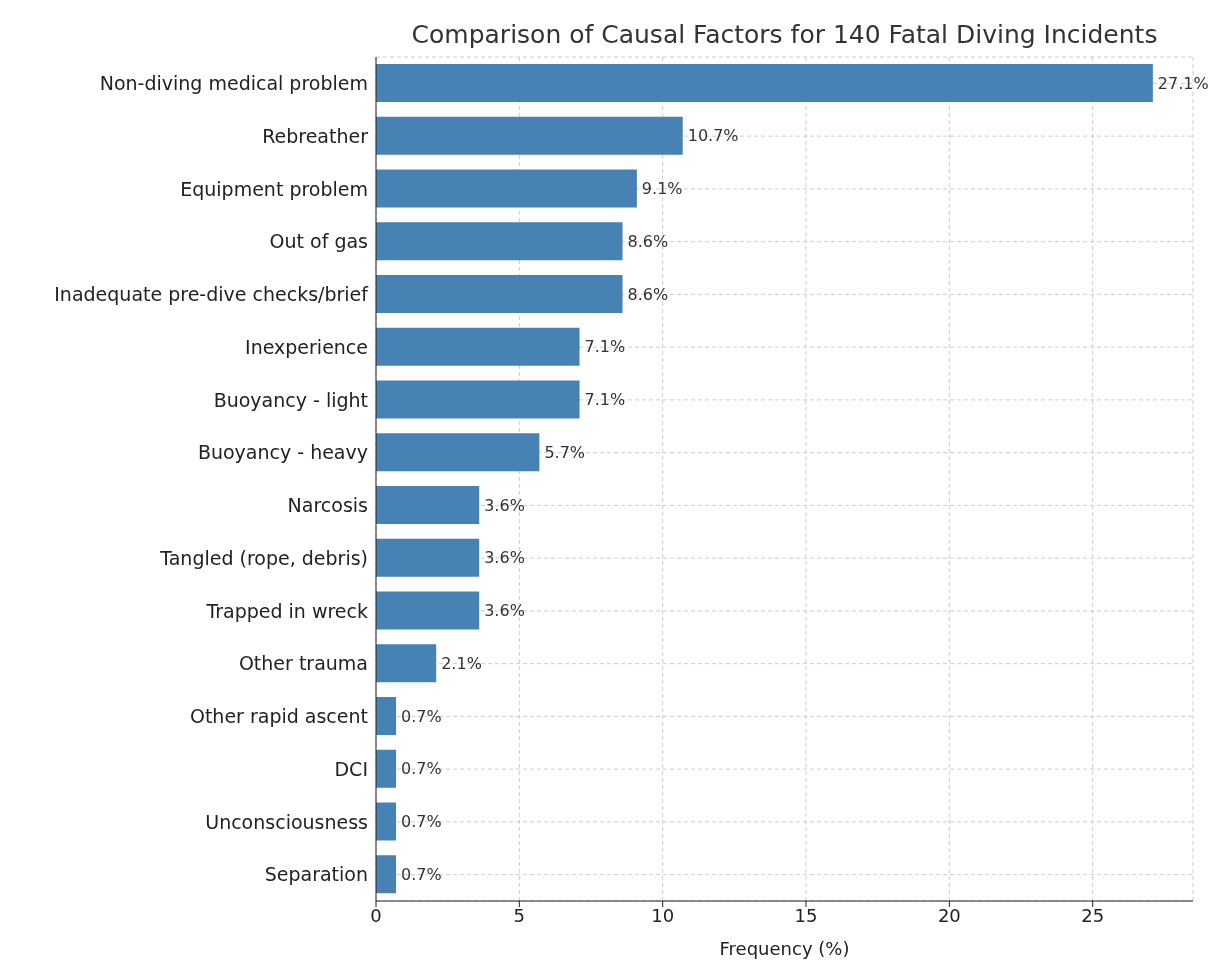 The image size is (1232, 971). Describe the element at coordinates (1093, 915) in the screenshot. I see `x-tick-label: 25` at that location.